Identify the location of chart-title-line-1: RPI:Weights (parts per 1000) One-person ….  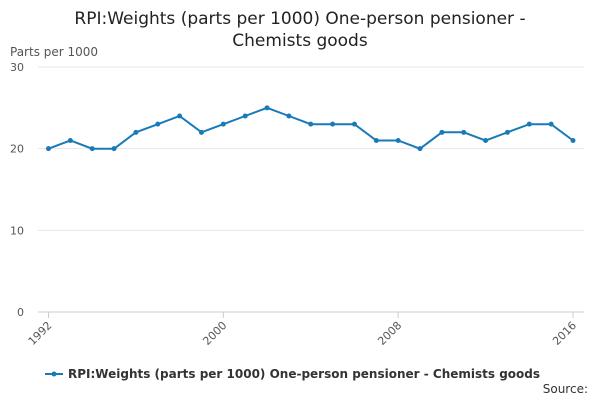
(299, 19).